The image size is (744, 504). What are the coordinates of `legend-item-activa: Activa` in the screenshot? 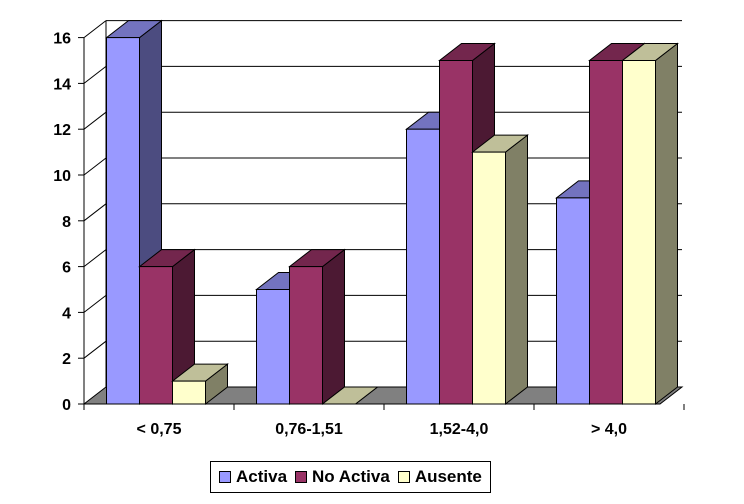 It's located at (253, 477).